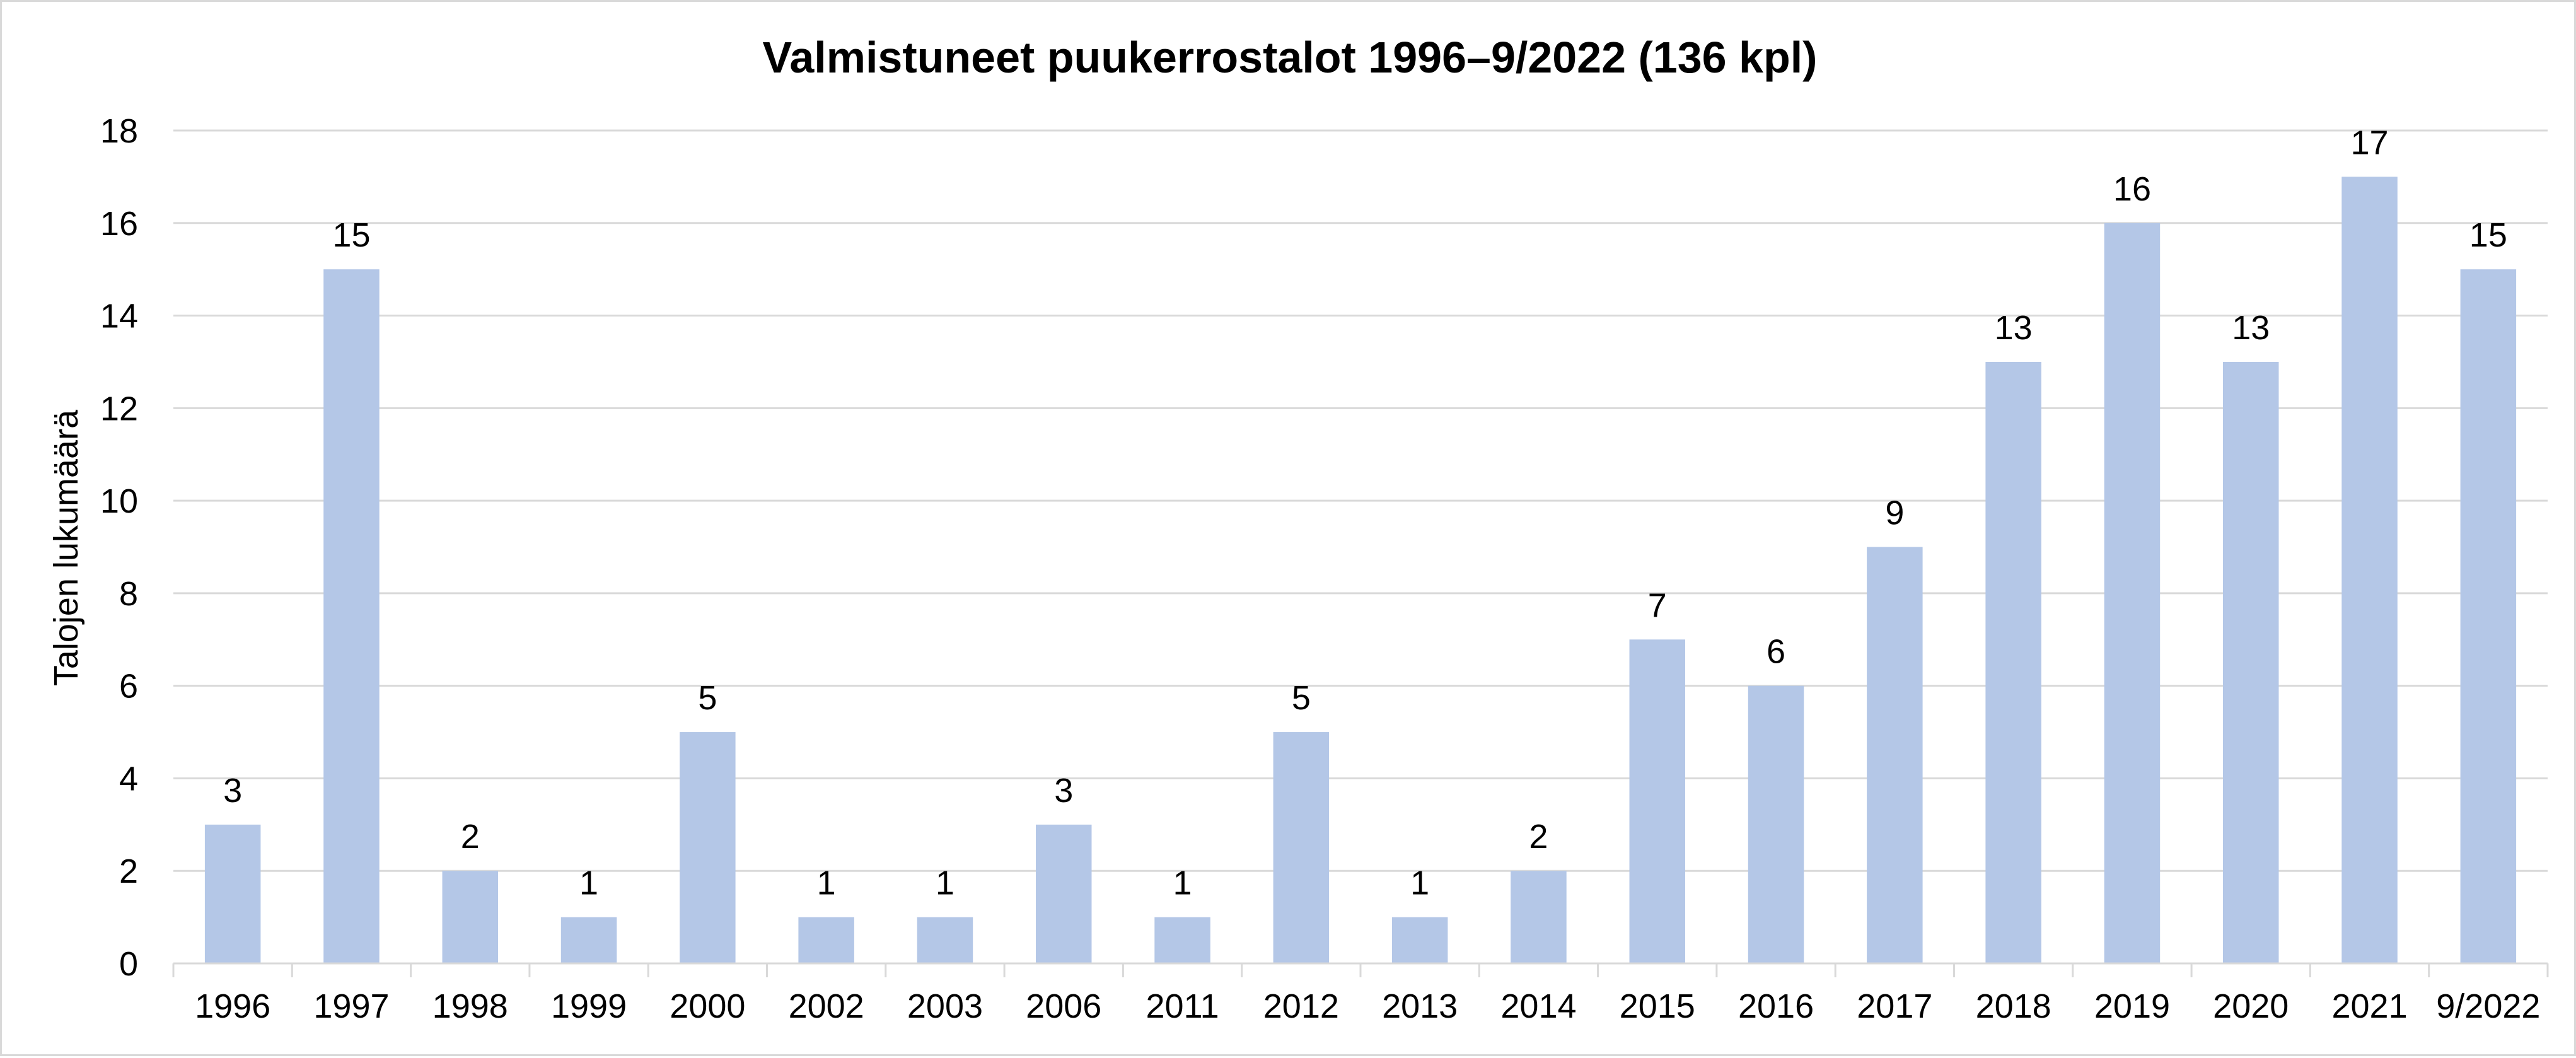 The image size is (2576, 1058). I want to click on y-tick-label: 0, so click(128, 964).